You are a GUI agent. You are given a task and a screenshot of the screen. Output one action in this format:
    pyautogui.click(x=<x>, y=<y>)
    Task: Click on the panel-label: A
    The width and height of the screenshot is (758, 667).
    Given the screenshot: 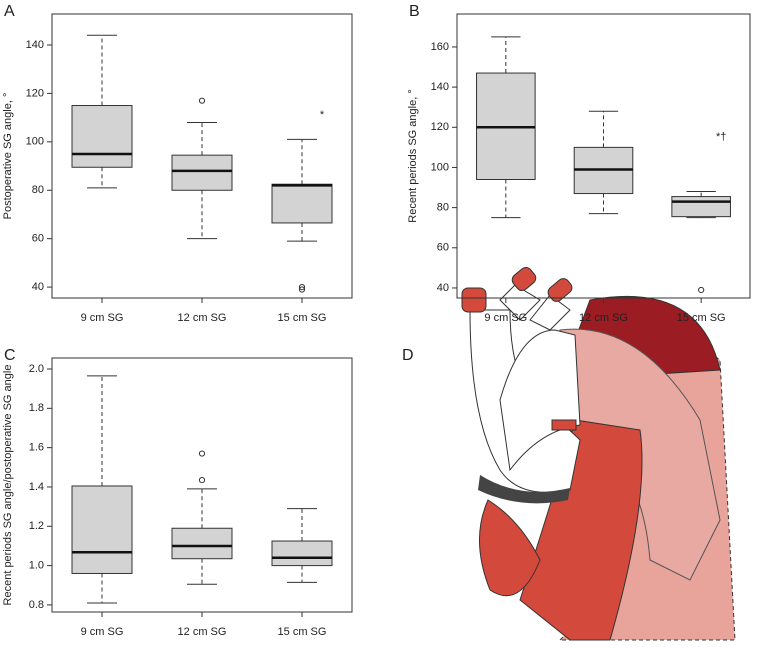 What is the action you would take?
    pyautogui.click(x=9, y=11)
    